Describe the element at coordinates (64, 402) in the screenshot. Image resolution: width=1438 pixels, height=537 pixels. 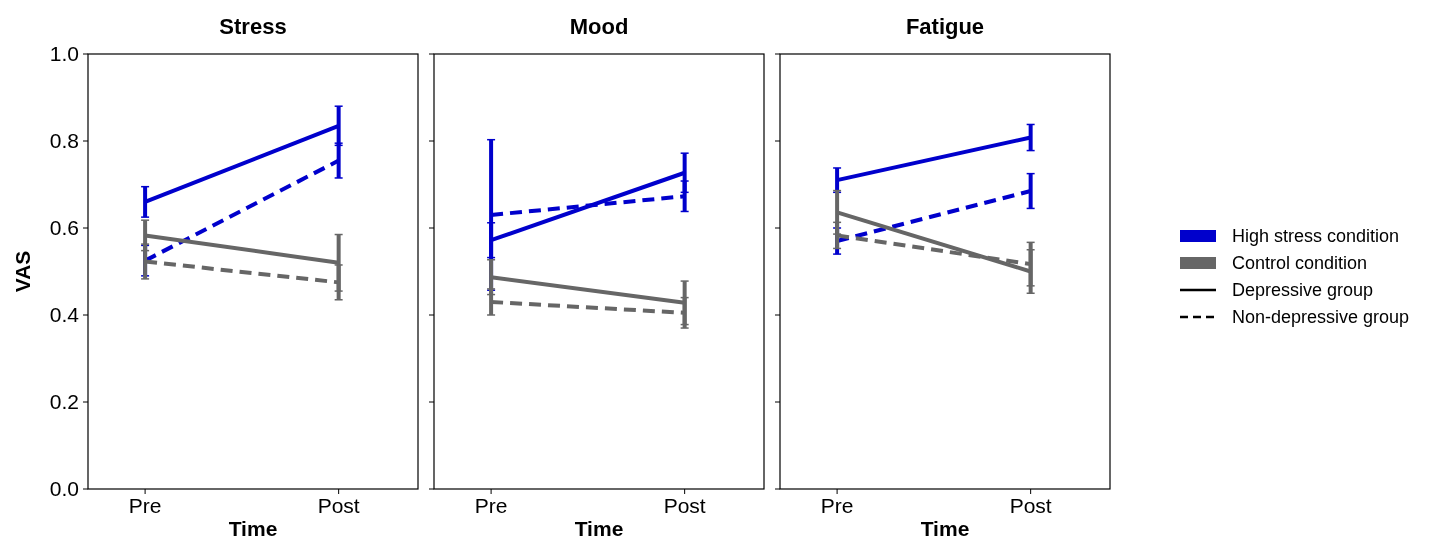
I see `y-tick-label: 0.2` at that location.